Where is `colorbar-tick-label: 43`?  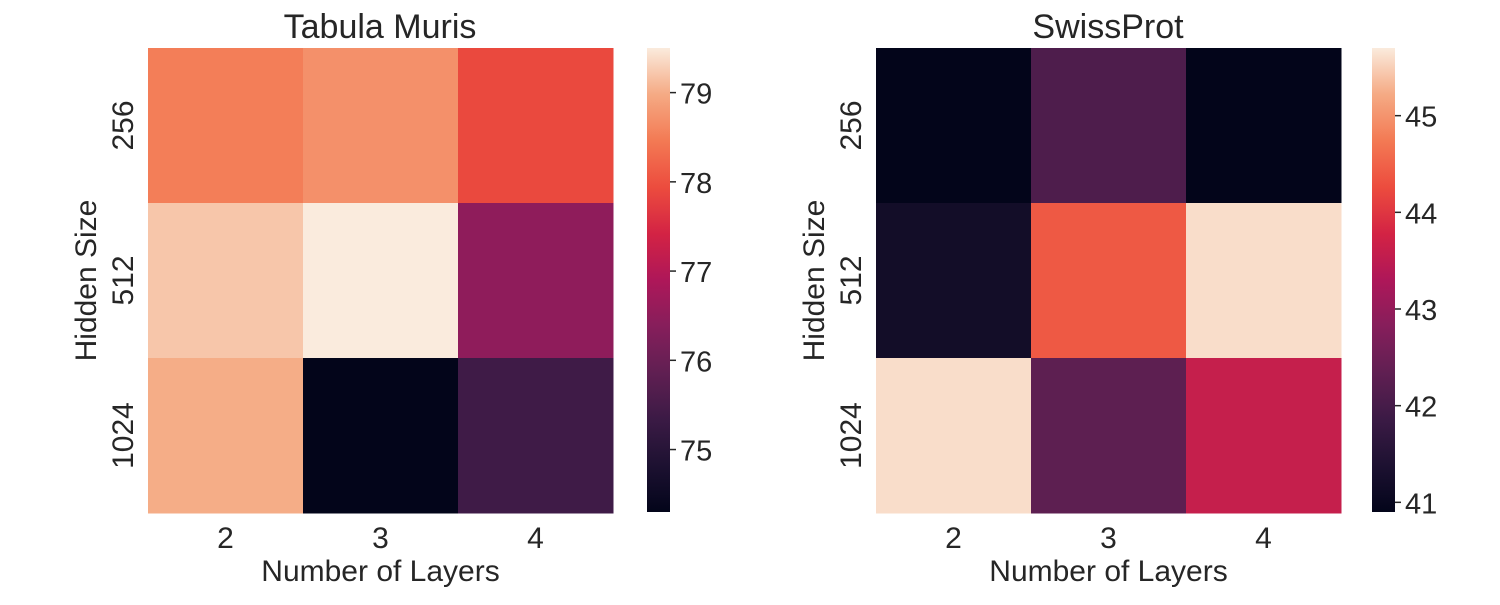 colorbar-tick-label: 43 is located at coordinates (1421, 311).